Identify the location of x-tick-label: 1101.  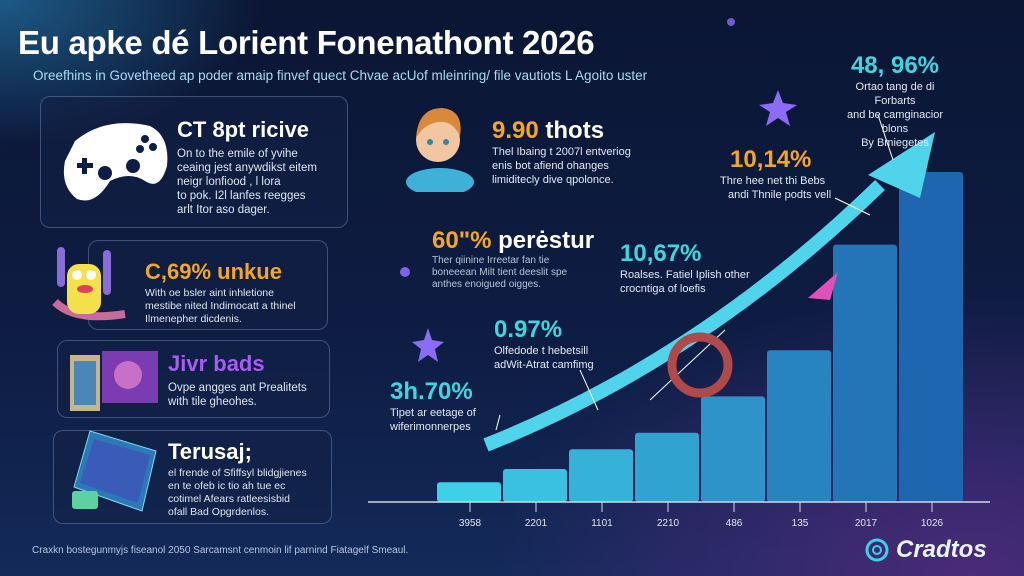
(602, 523).